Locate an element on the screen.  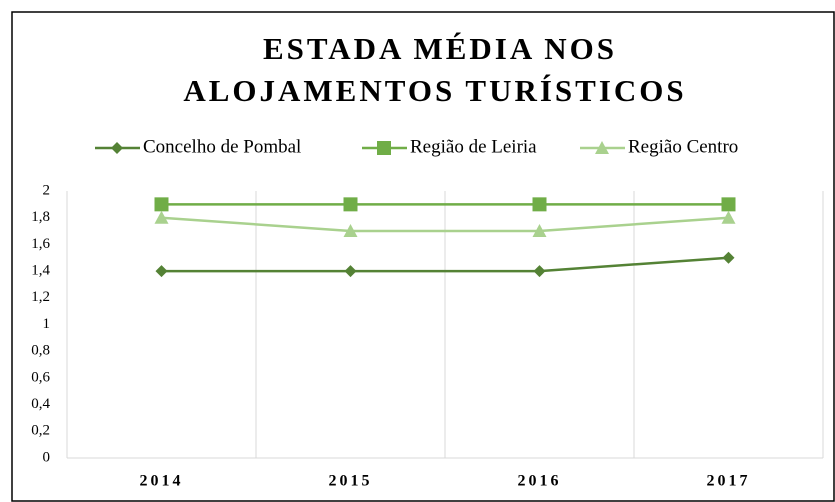
x-tick-label: 2014 is located at coordinates (162, 481).